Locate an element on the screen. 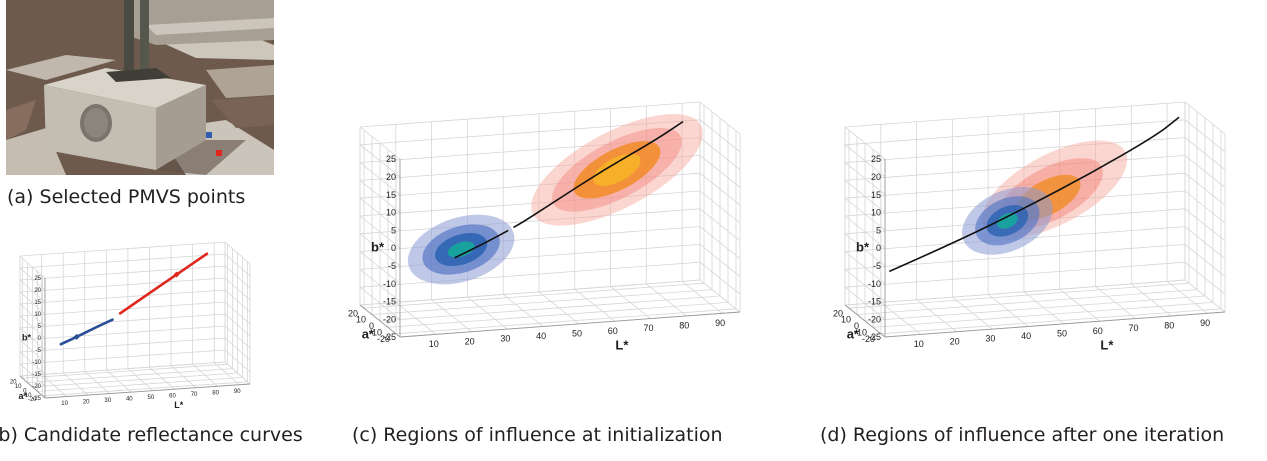 The image size is (1267, 461). grid-lines is located at coordinates (135, 320).